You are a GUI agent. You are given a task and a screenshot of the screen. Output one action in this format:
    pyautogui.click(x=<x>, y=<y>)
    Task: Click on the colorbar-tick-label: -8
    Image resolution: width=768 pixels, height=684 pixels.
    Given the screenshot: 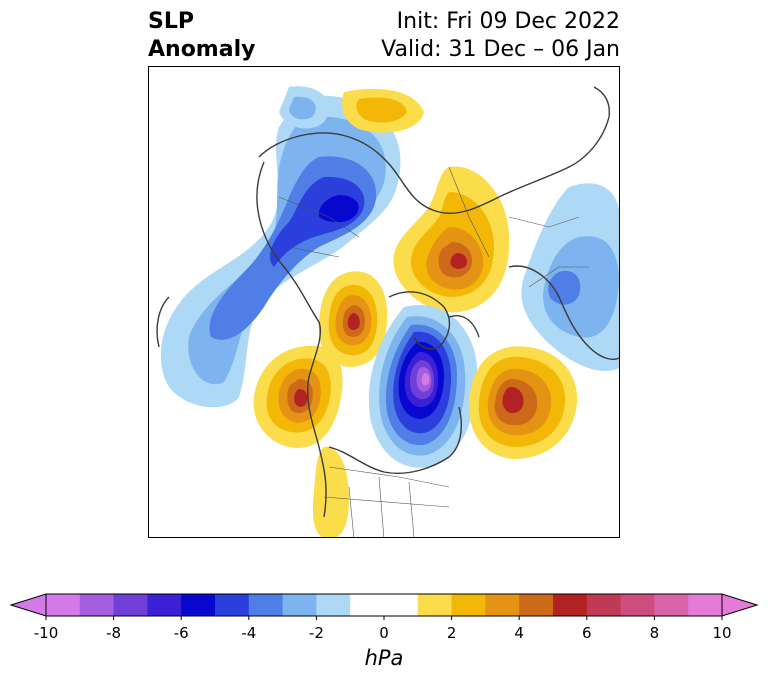 What is the action you would take?
    pyautogui.click(x=114, y=633)
    